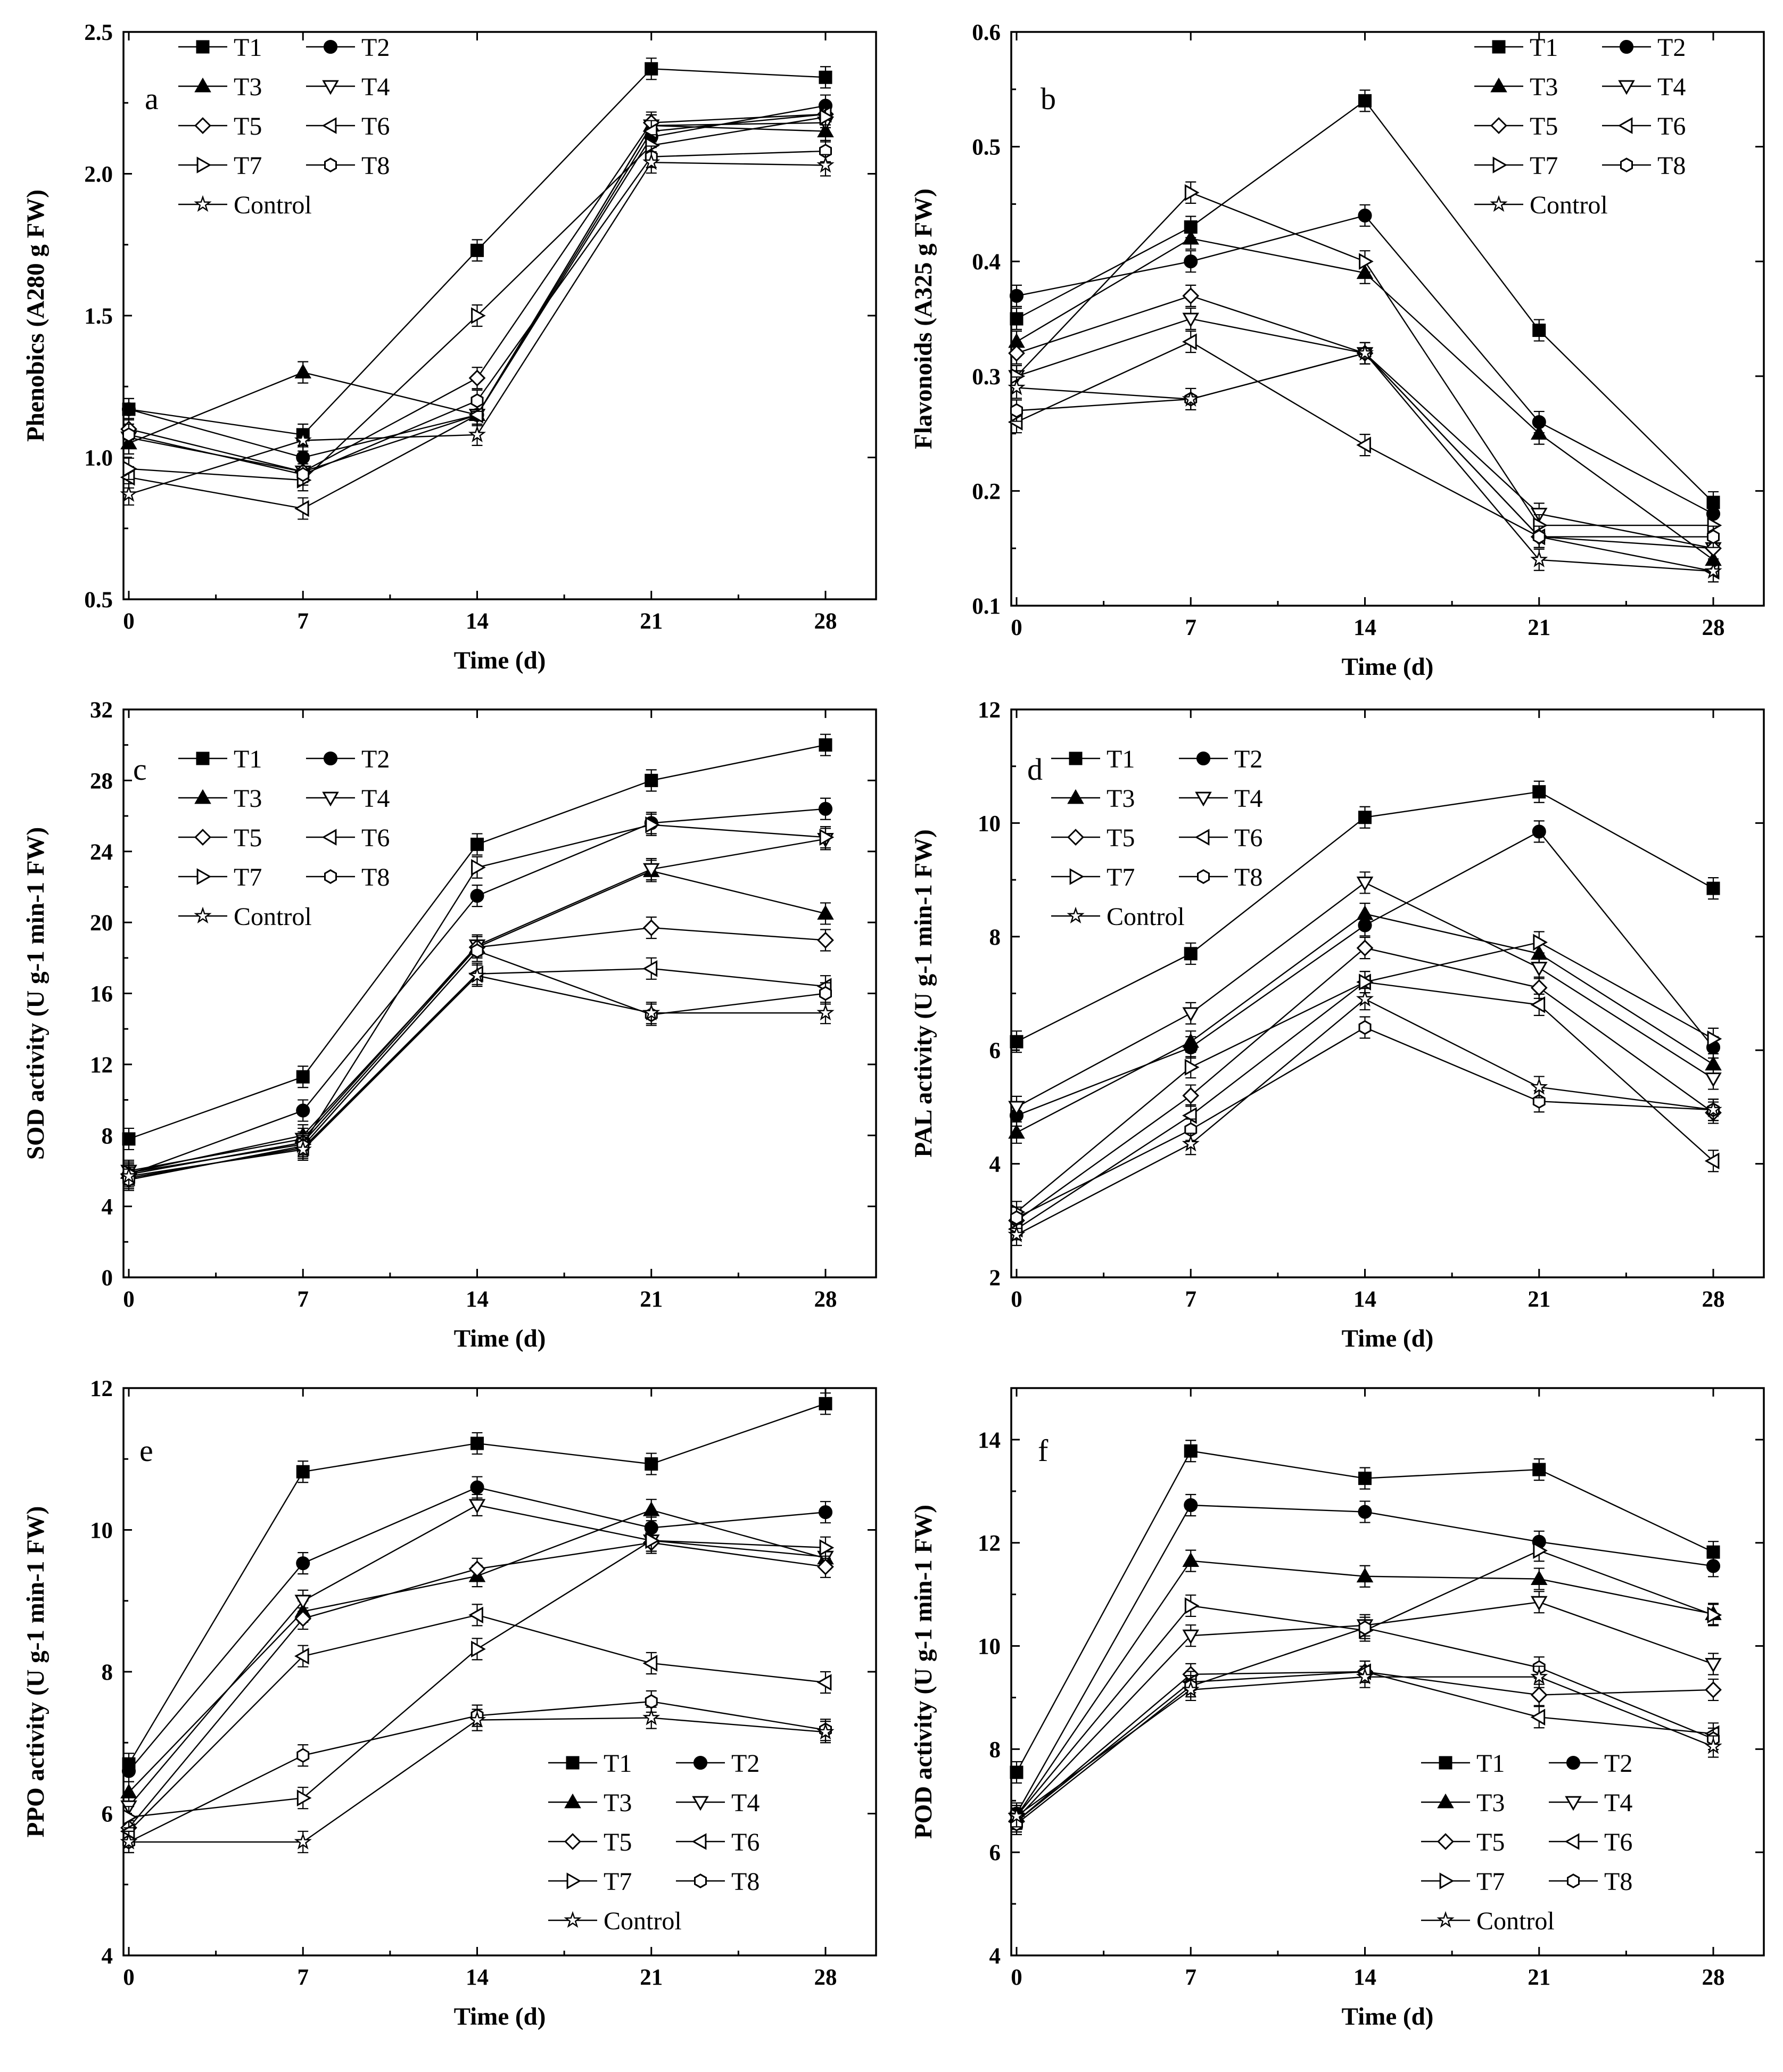 The height and width of the screenshot is (2072, 1783). I want to click on plot-frame, so click(500, 1672).